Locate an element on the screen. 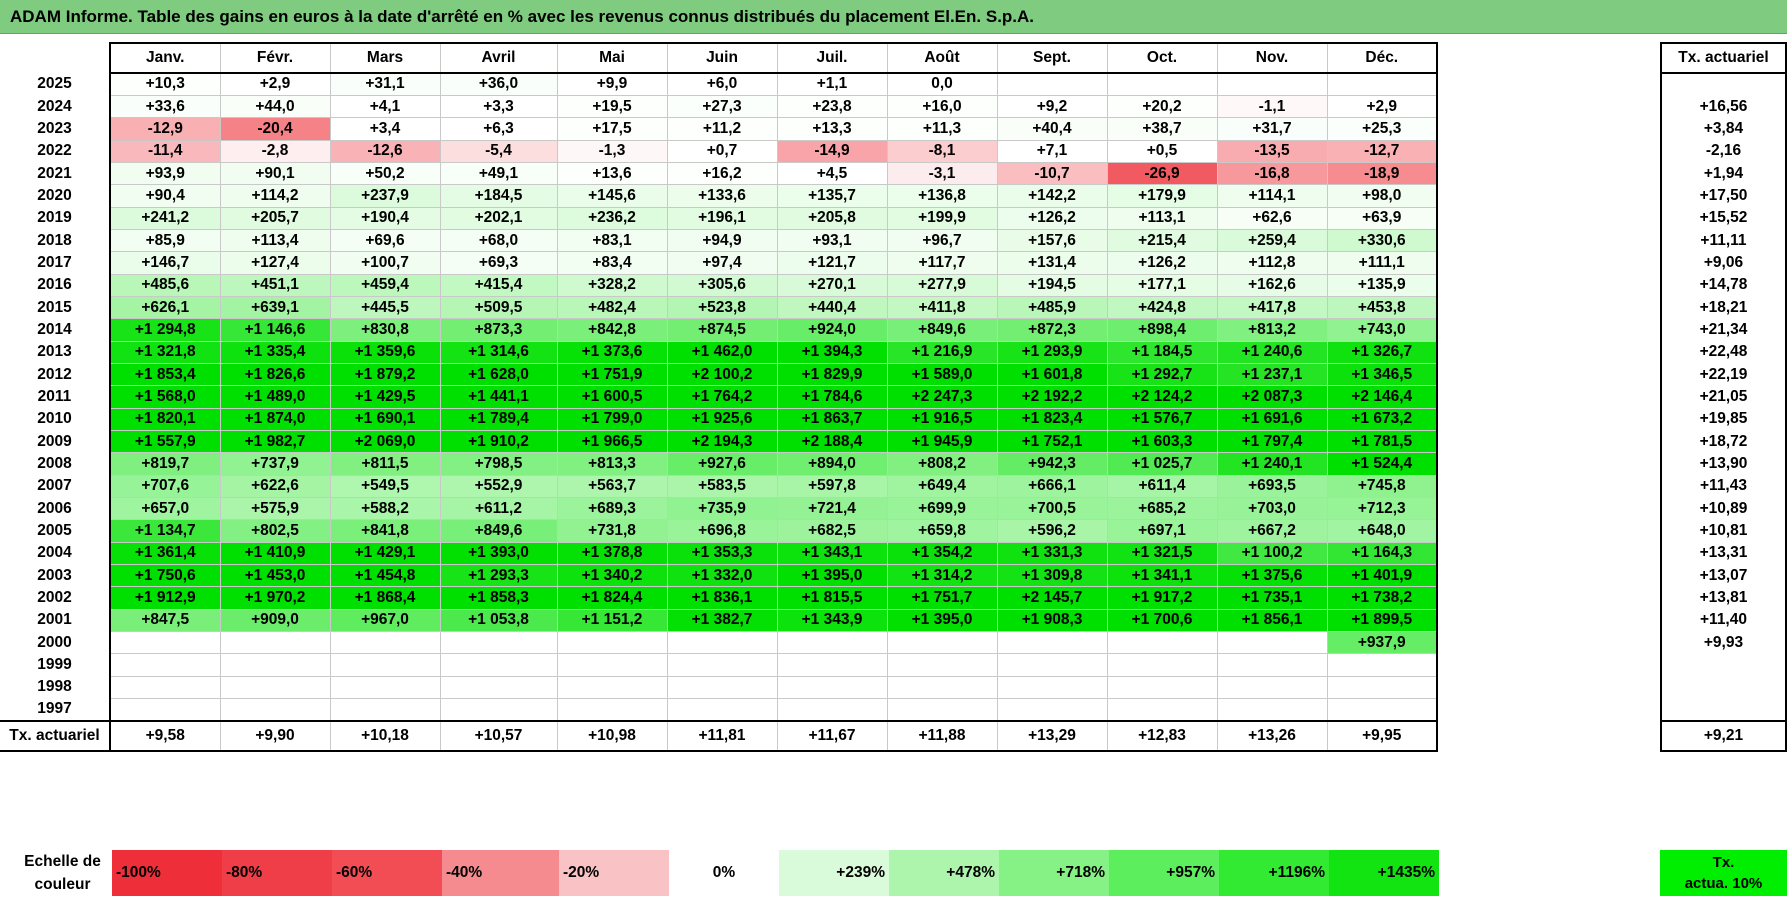  gain-cell: +31,1 is located at coordinates (385, 84).